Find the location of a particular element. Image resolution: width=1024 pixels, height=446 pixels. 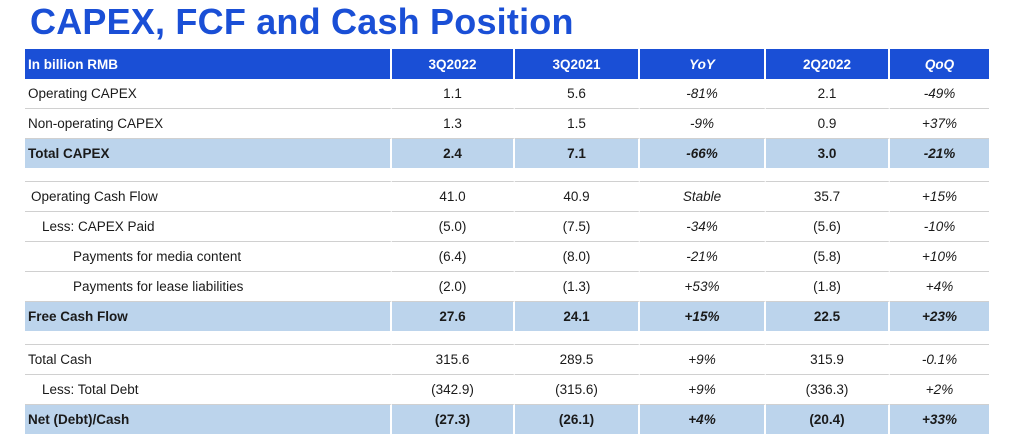

row-label: Total Cash is located at coordinates (208, 360).